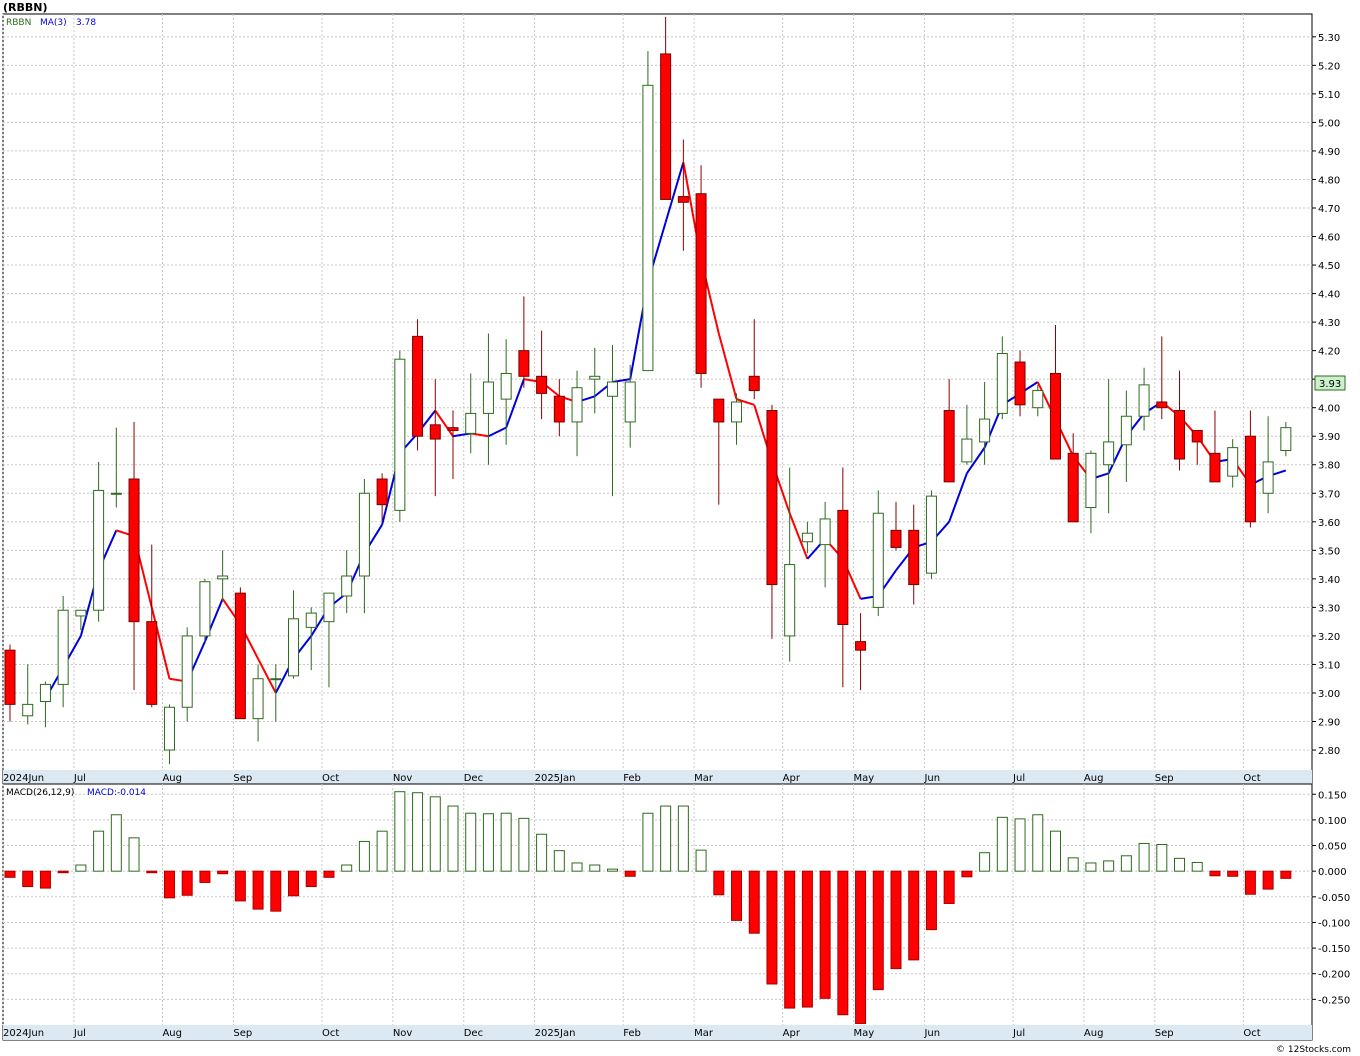 The height and width of the screenshot is (1056, 1360). I want to click on macd-y-tick-label: -0.150, so click(1334, 949).